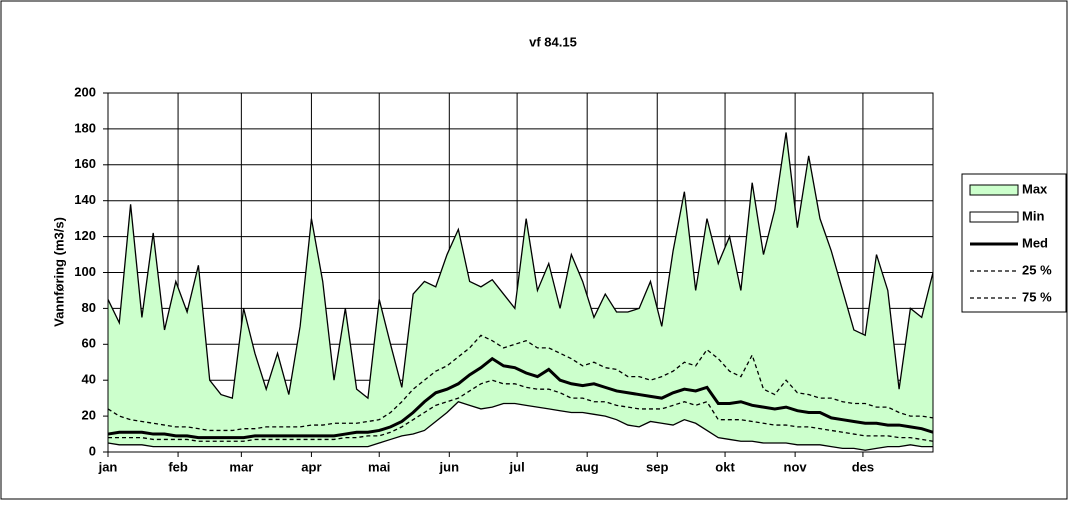 Image resolution: width=1070 pixels, height=507 pixels. I want to click on y-tick-label: 20, so click(89, 415).